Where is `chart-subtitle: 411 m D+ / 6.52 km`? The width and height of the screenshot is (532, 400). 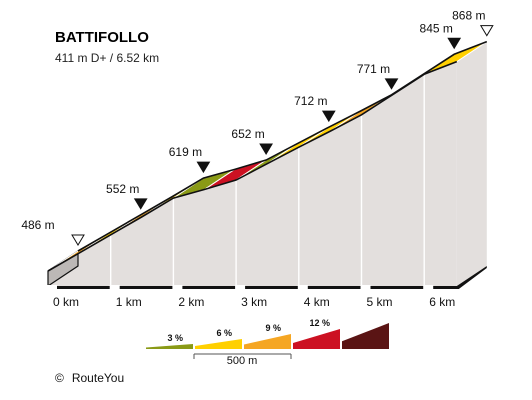
chart-subtitle: 411 m D+ / 6.52 km is located at coordinates (107, 58).